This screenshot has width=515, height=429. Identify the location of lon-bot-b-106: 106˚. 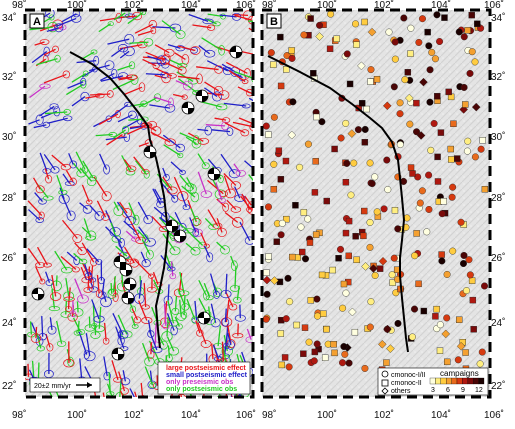
(494, 415).